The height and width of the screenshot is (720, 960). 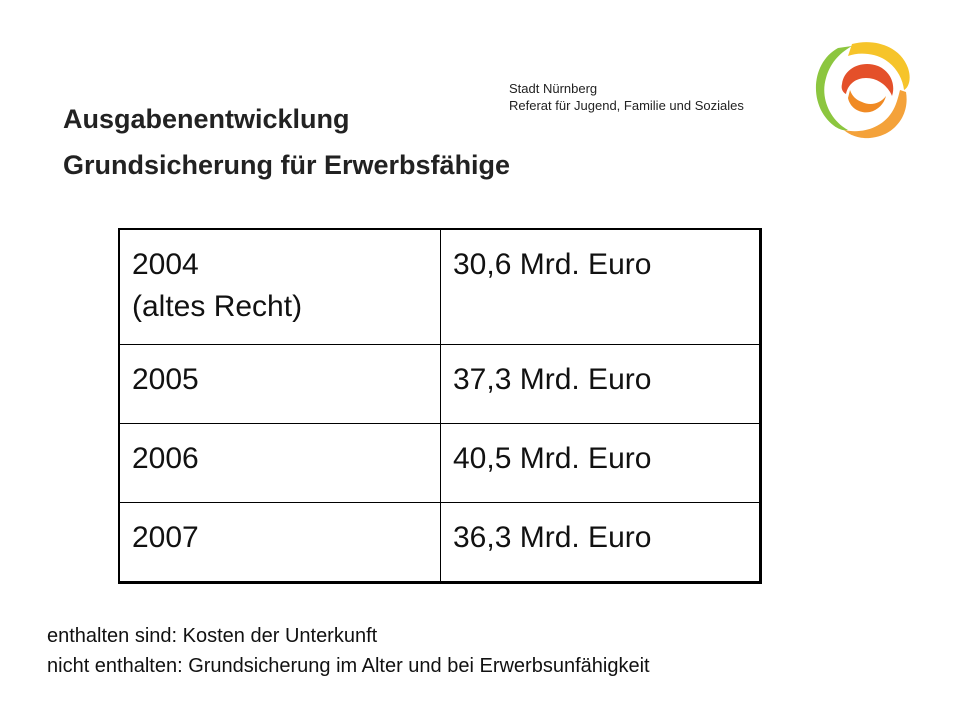 I want to click on logo-red-arc, so click(x=867, y=80).